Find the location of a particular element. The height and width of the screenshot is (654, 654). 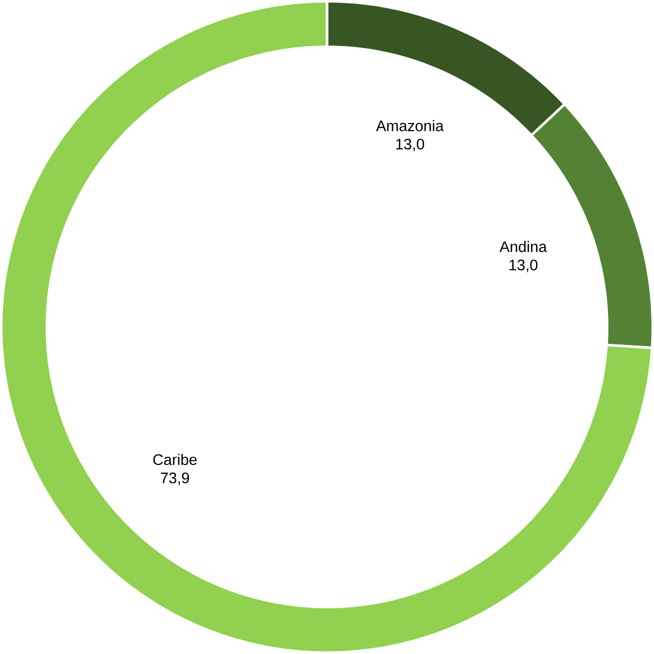

slice-label: Amazonia is located at coordinates (410, 126).